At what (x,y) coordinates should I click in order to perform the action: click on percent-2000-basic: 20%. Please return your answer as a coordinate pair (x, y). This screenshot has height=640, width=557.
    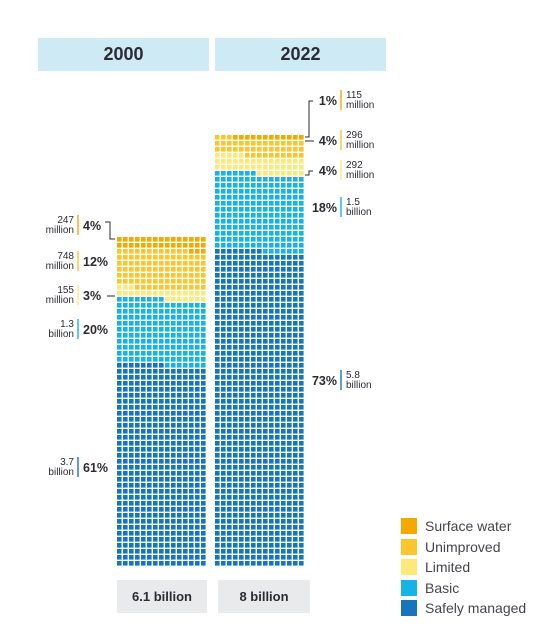
    Looking at the image, I should click on (95, 330).